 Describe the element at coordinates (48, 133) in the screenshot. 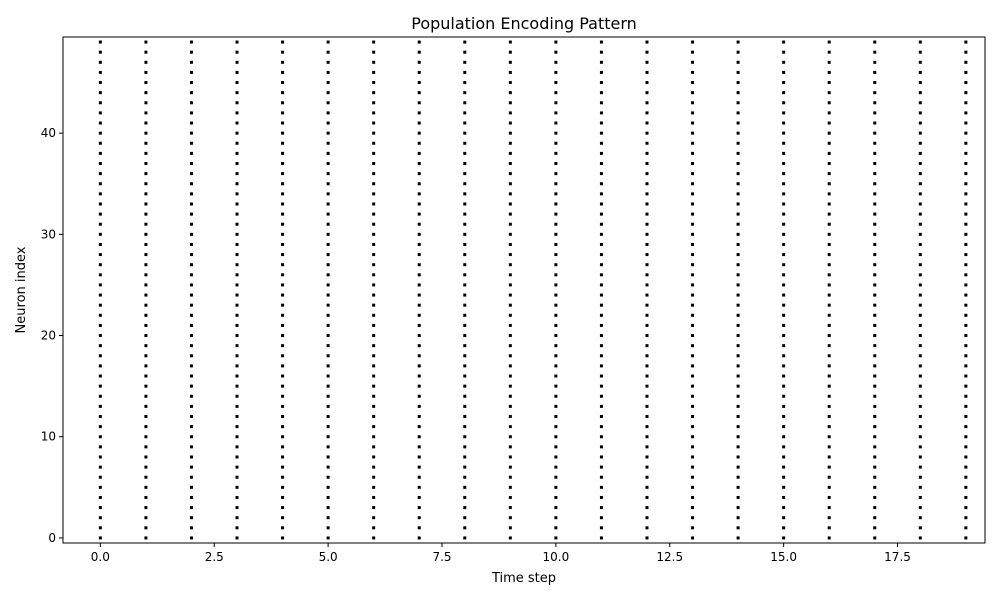

I see `y-tick-label: 40` at that location.